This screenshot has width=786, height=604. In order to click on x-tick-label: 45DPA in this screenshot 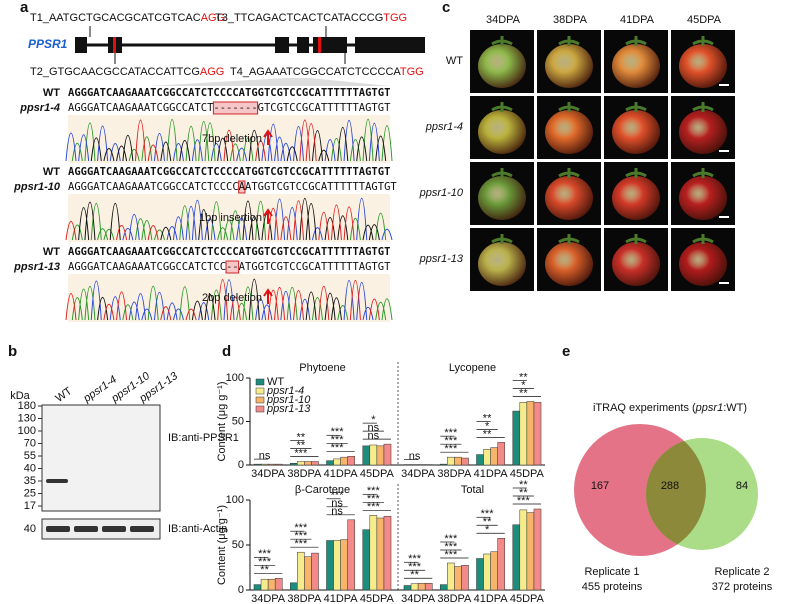, I will do `click(527, 474)`.